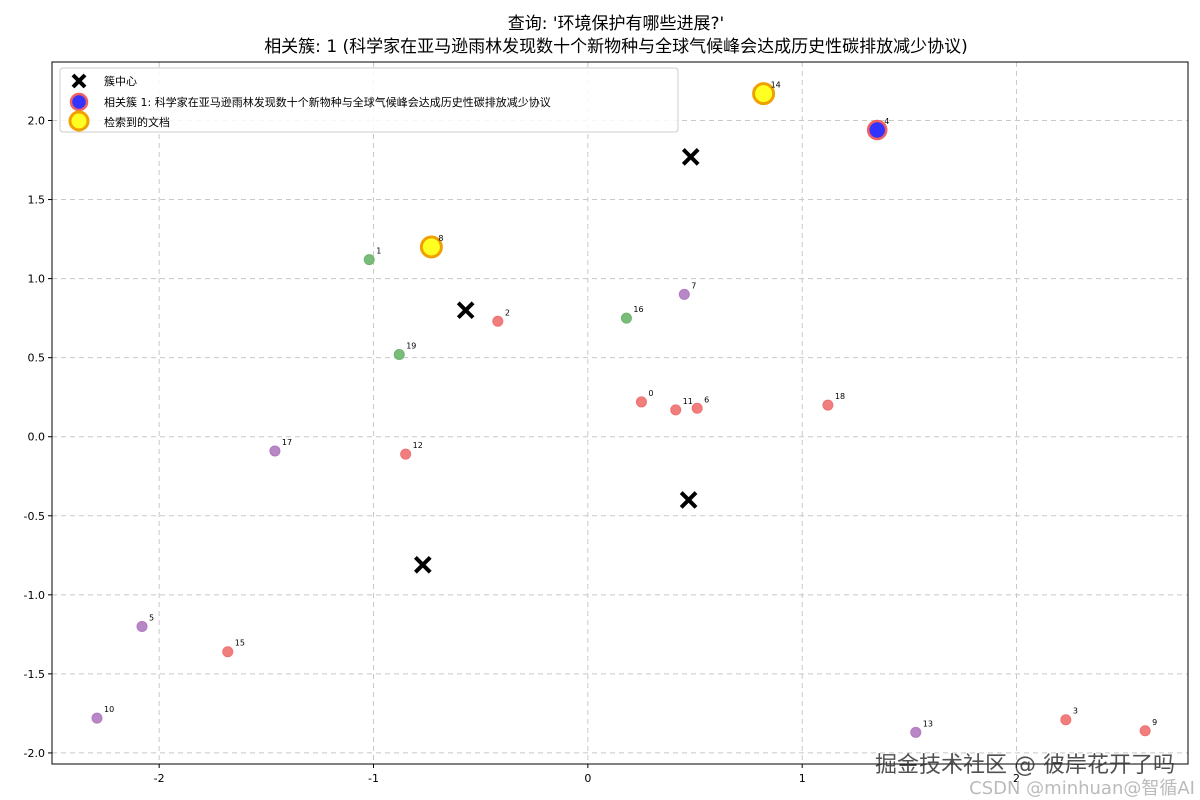 The width and height of the screenshot is (1200, 800). Describe the element at coordinates (638, 309) in the screenshot. I see `point-label: 16` at that location.